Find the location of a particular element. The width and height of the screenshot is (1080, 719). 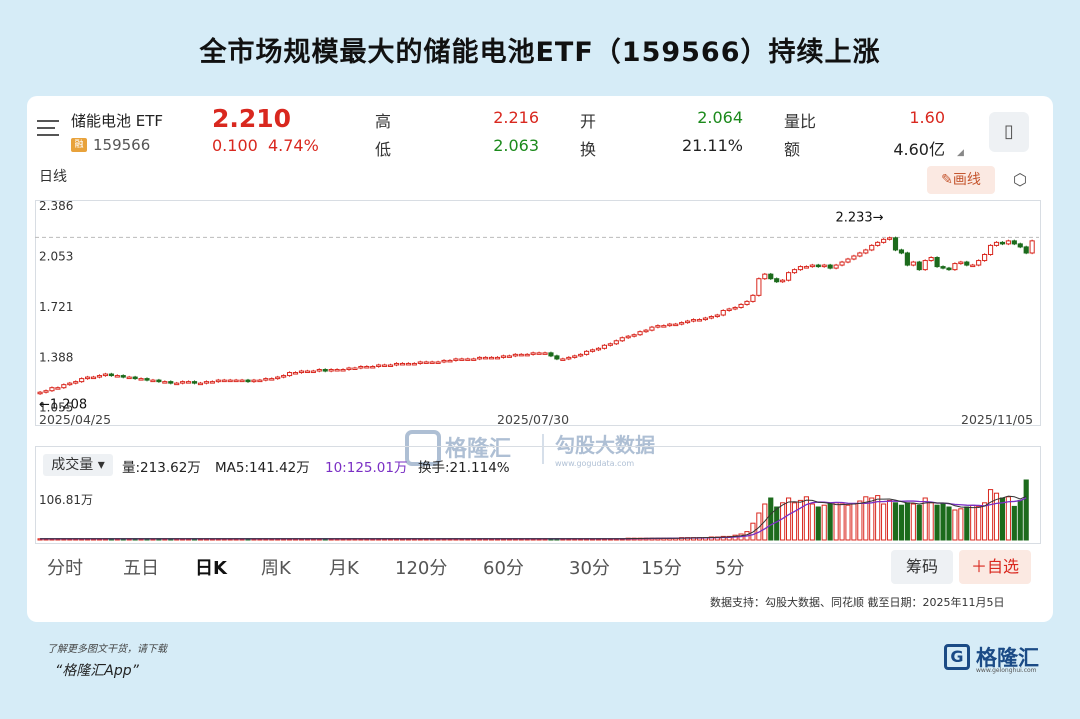

security-name: 储能电池 ETF is located at coordinates (117, 121).